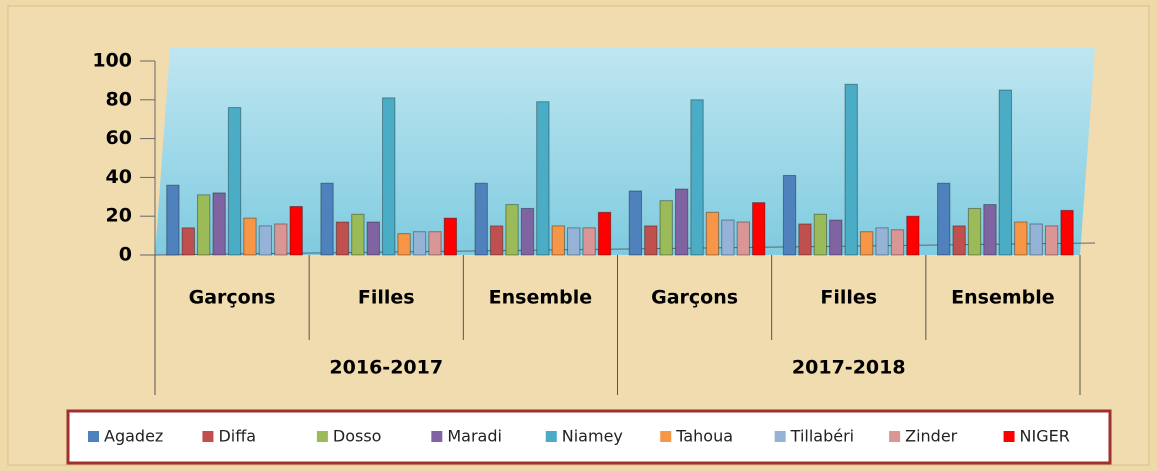 The height and width of the screenshot is (471, 1157). What do you see at coordinates (119, 177) in the screenshot?
I see `y-tick-label: 40` at bounding box center [119, 177].